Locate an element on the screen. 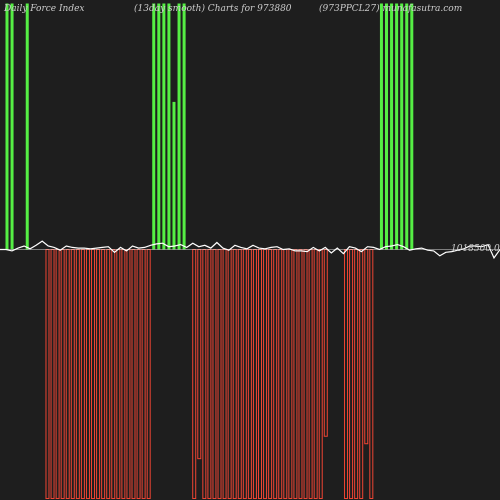 The image size is (500, 500). zero-level-label: 1018500.00 is located at coordinates (475, 249).